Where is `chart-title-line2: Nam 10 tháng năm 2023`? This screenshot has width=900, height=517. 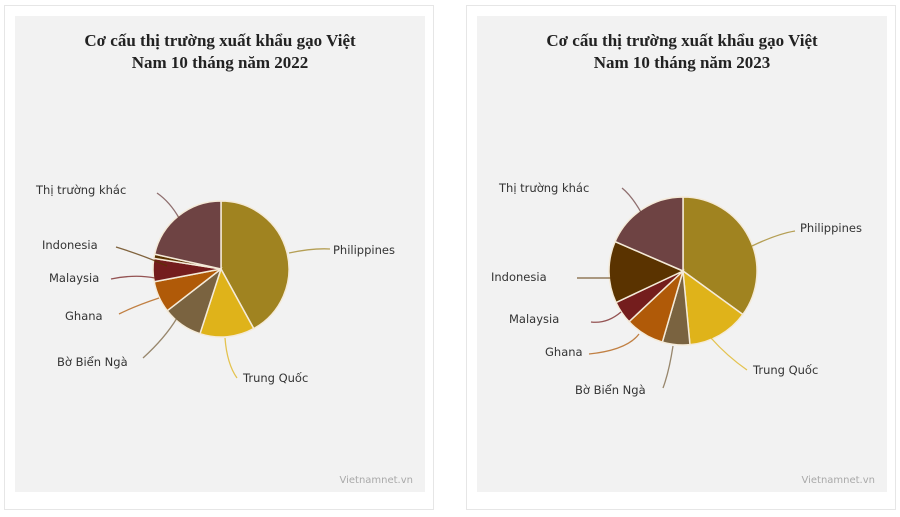
chart-title-line2: Nam 10 tháng năm 2023 is located at coordinates (682, 62).